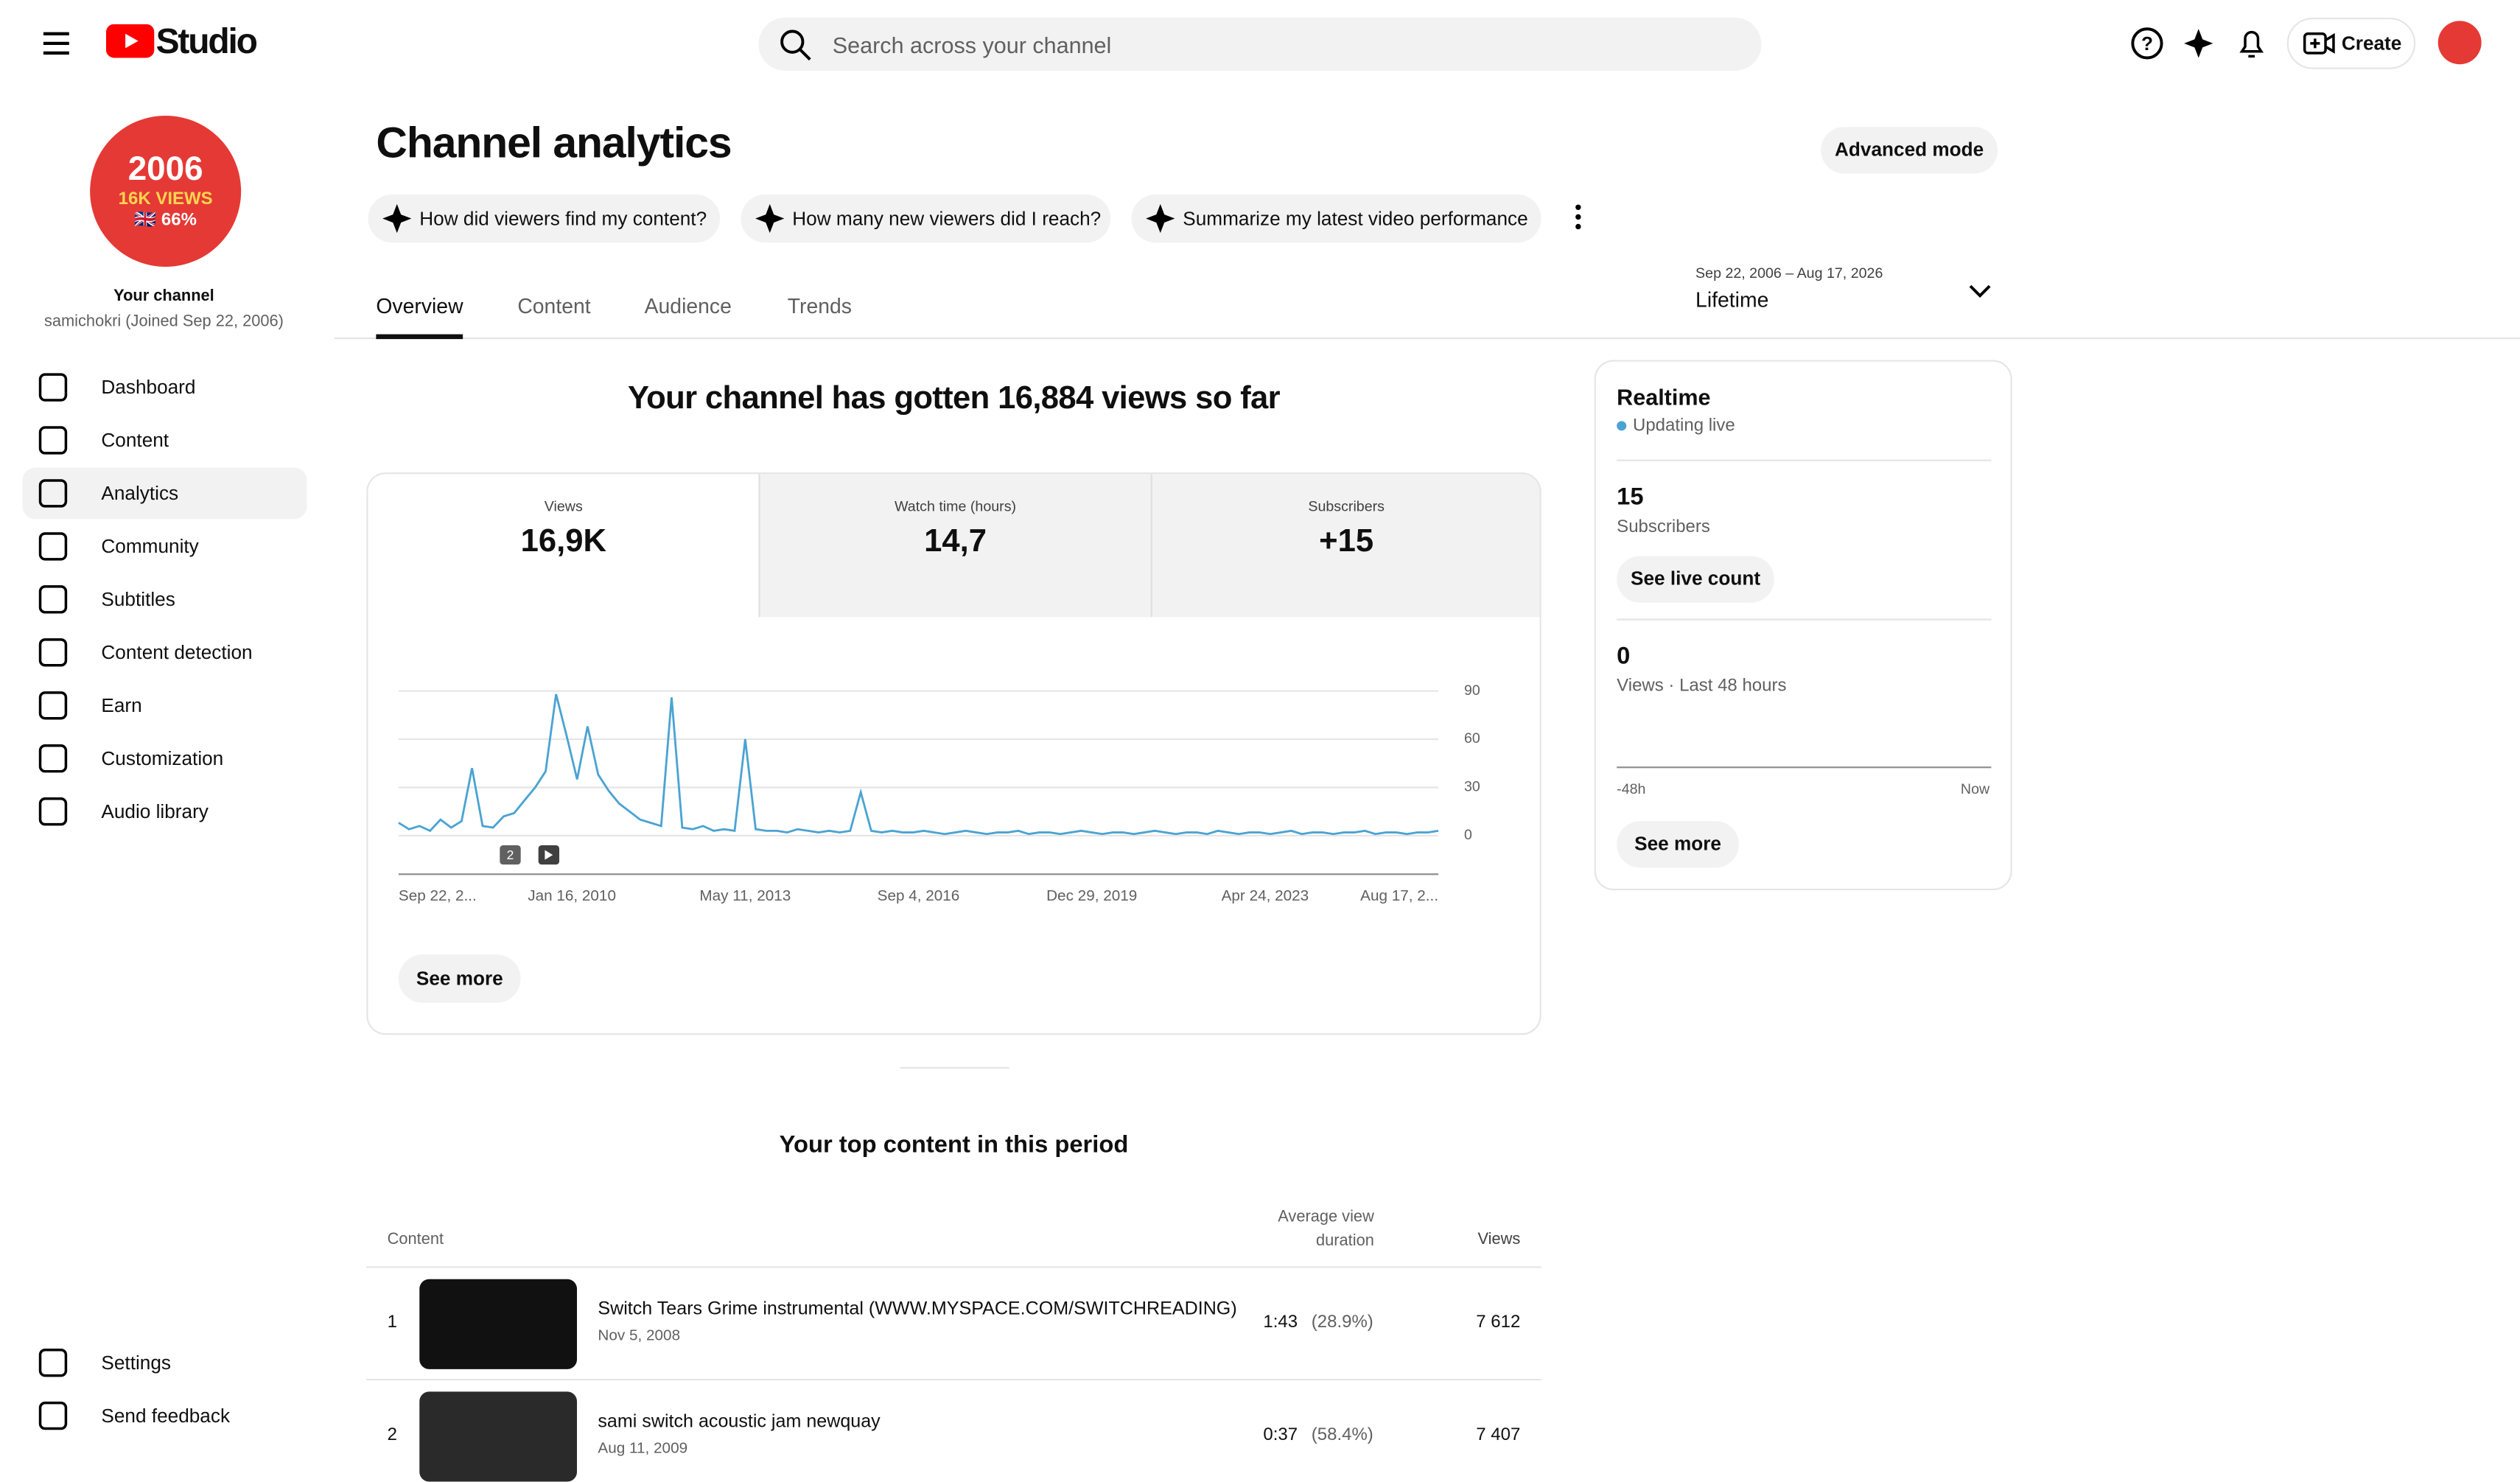 This screenshot has height=1482, width=2520. I want to click on menu-icon, so click(56, 43).